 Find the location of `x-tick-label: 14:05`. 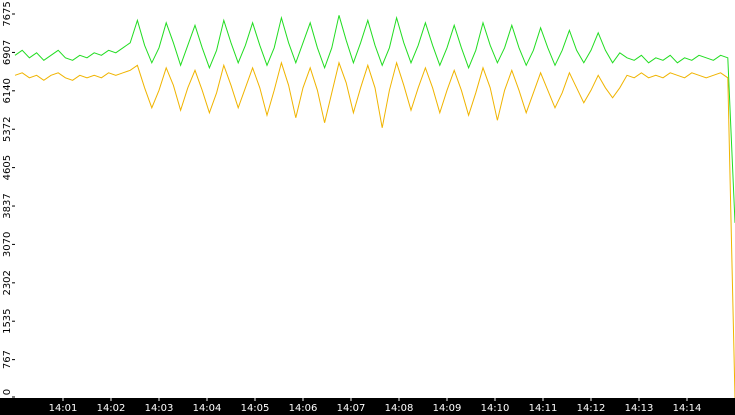

x-tick-label: 14:05 is located at coordinates (255, 408).